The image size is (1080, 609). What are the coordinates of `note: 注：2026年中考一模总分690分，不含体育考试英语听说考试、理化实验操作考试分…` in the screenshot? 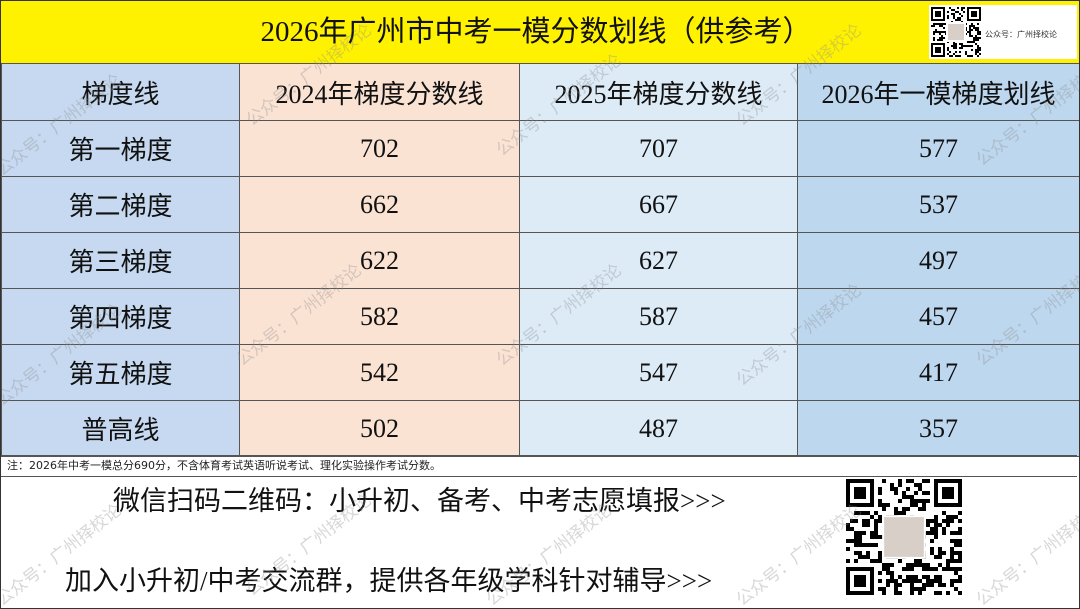 It's located at (539, 466).